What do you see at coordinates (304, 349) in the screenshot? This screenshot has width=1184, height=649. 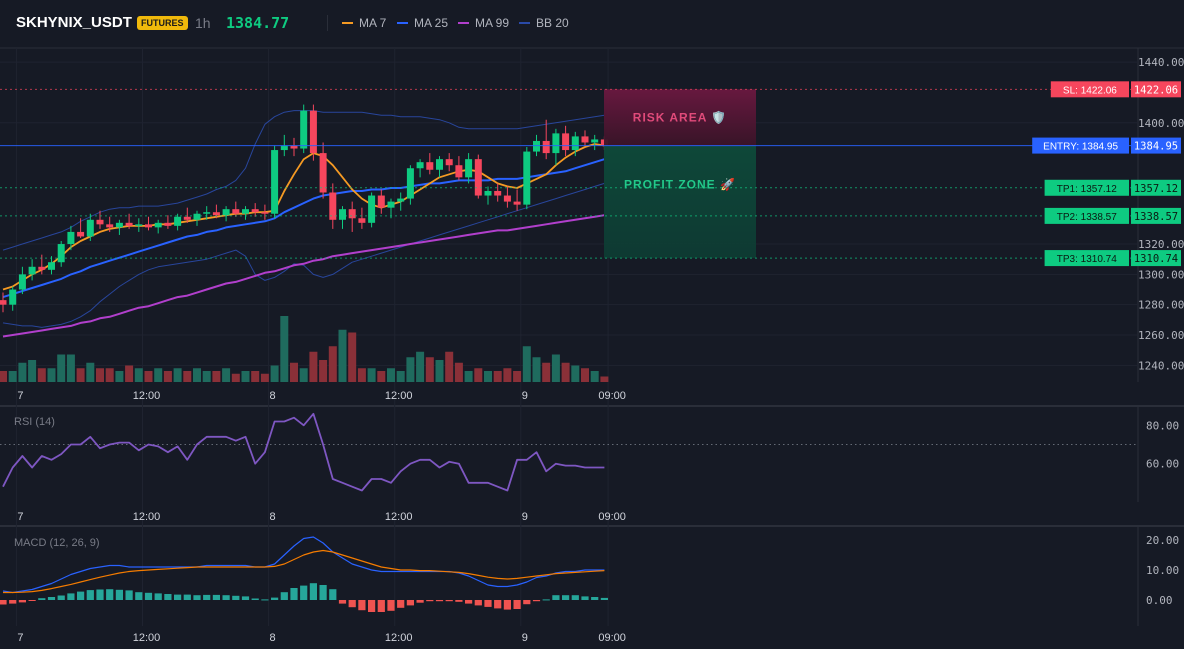 I see `volume-bars` at bounding box center [304, 349].